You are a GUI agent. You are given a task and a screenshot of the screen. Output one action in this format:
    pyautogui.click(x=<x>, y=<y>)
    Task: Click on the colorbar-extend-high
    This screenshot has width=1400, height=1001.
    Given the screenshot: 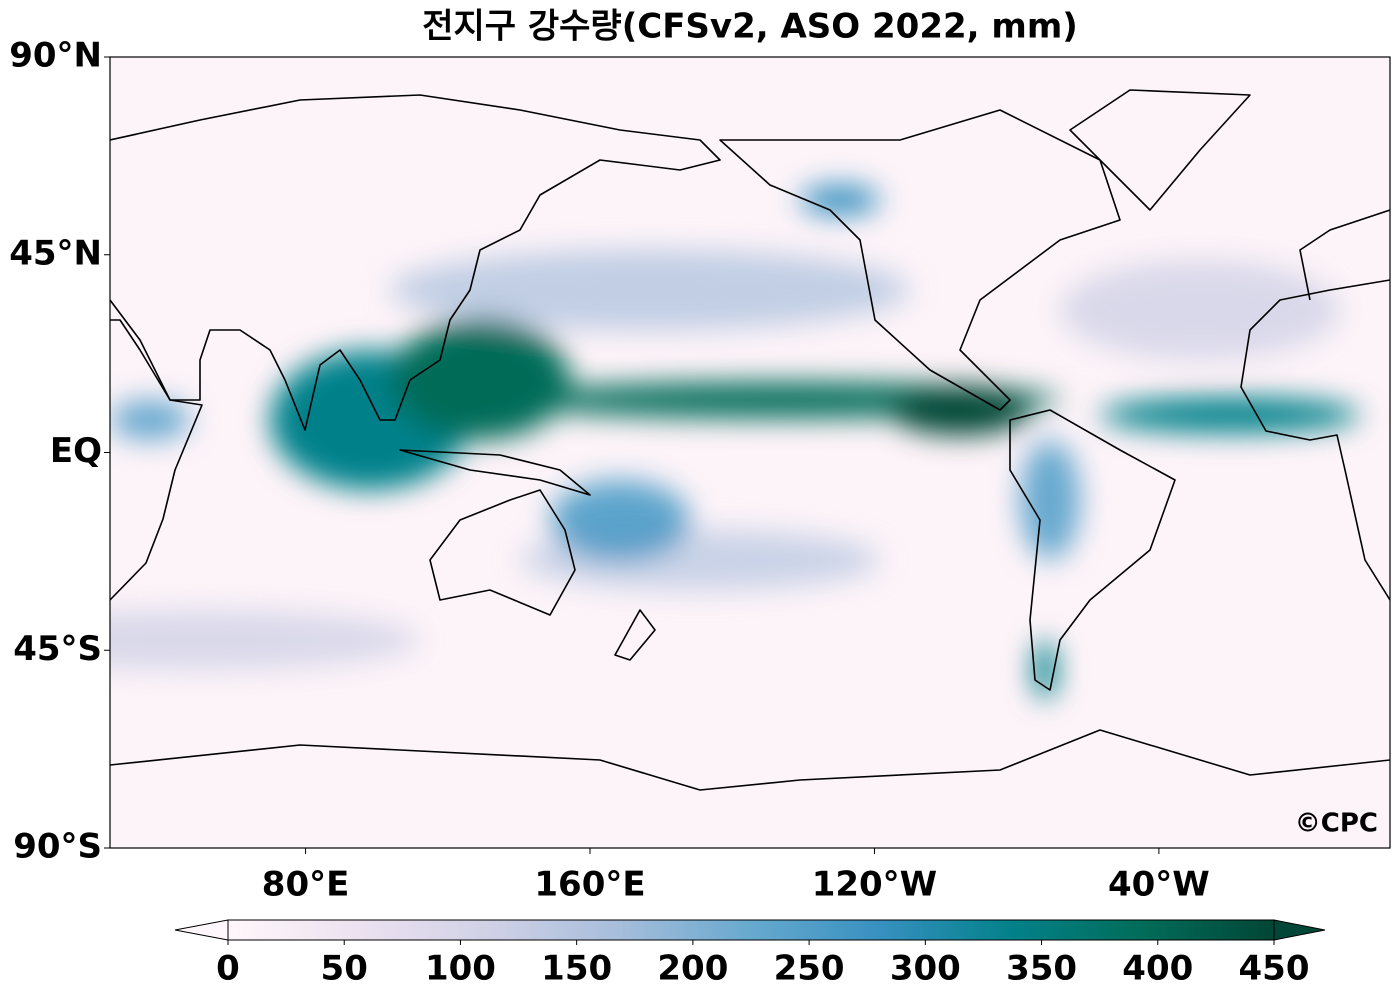 What is the action you would take?
    pyautogui.click(x=1299, y=930)
    